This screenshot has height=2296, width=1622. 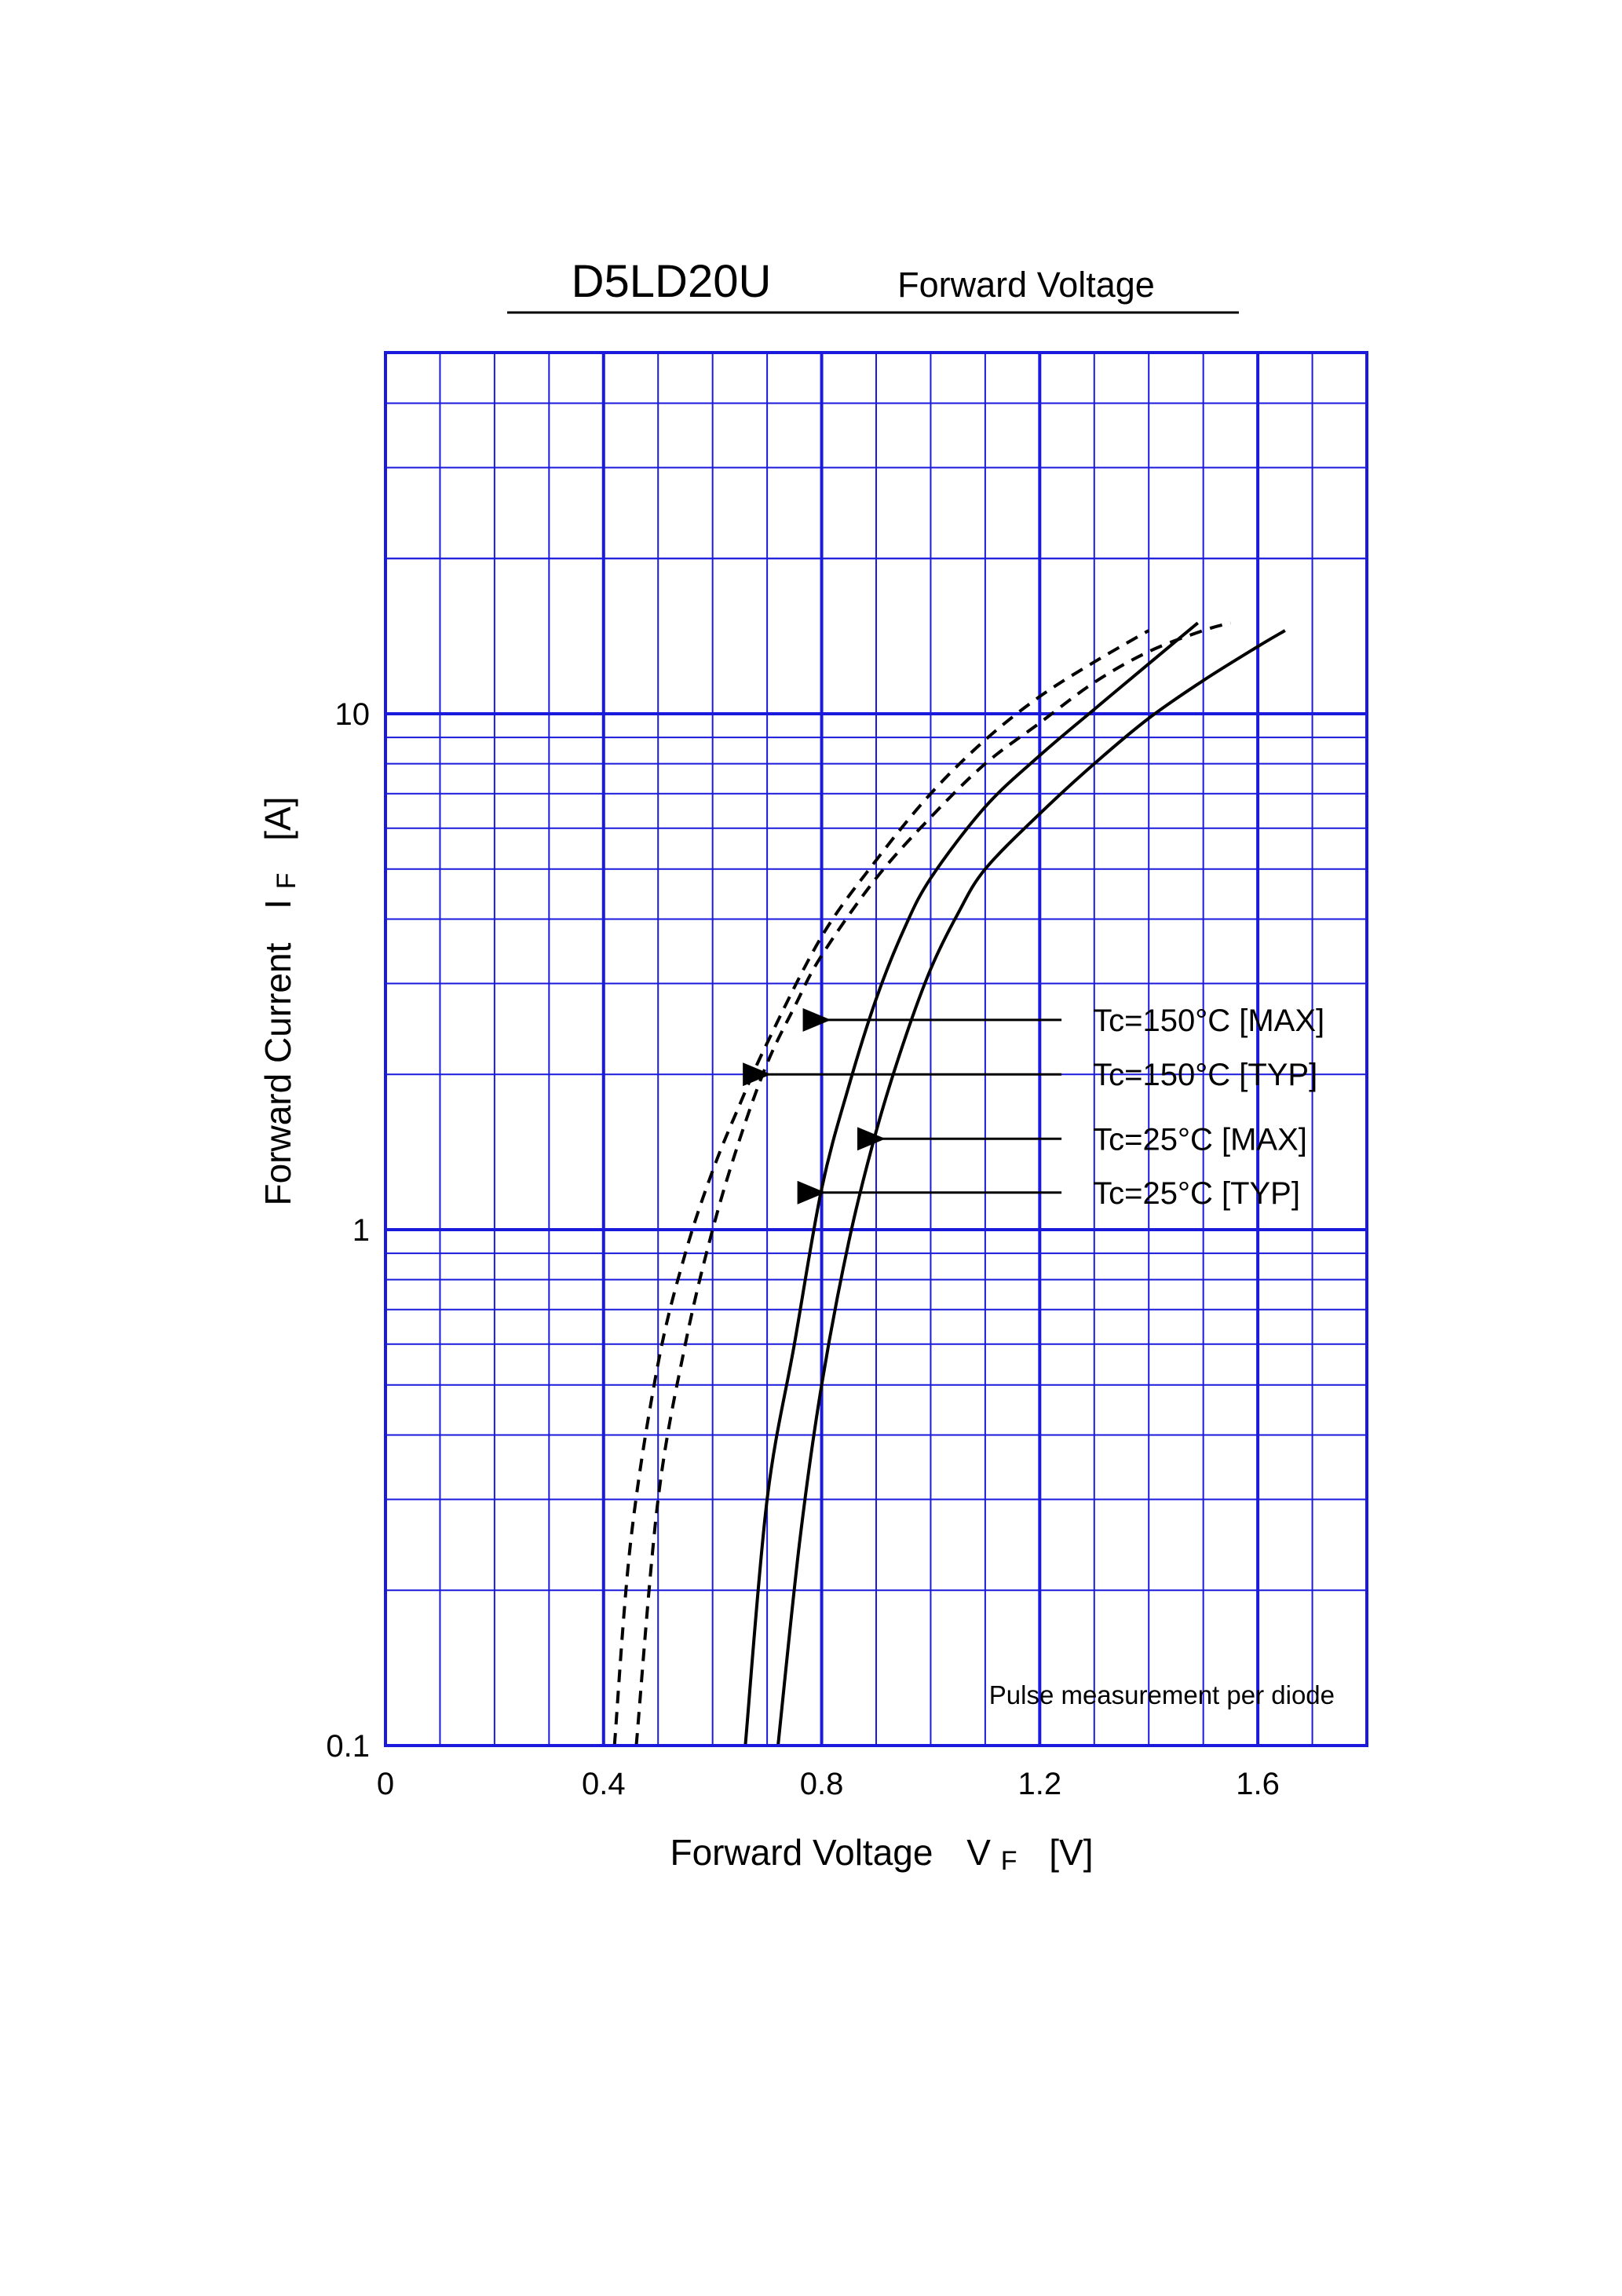 What do you see at coordinates (278, 1074) in the screenshot?
I see `y-axis-label-text: Forward Current` at bounding box center [278, 1074].